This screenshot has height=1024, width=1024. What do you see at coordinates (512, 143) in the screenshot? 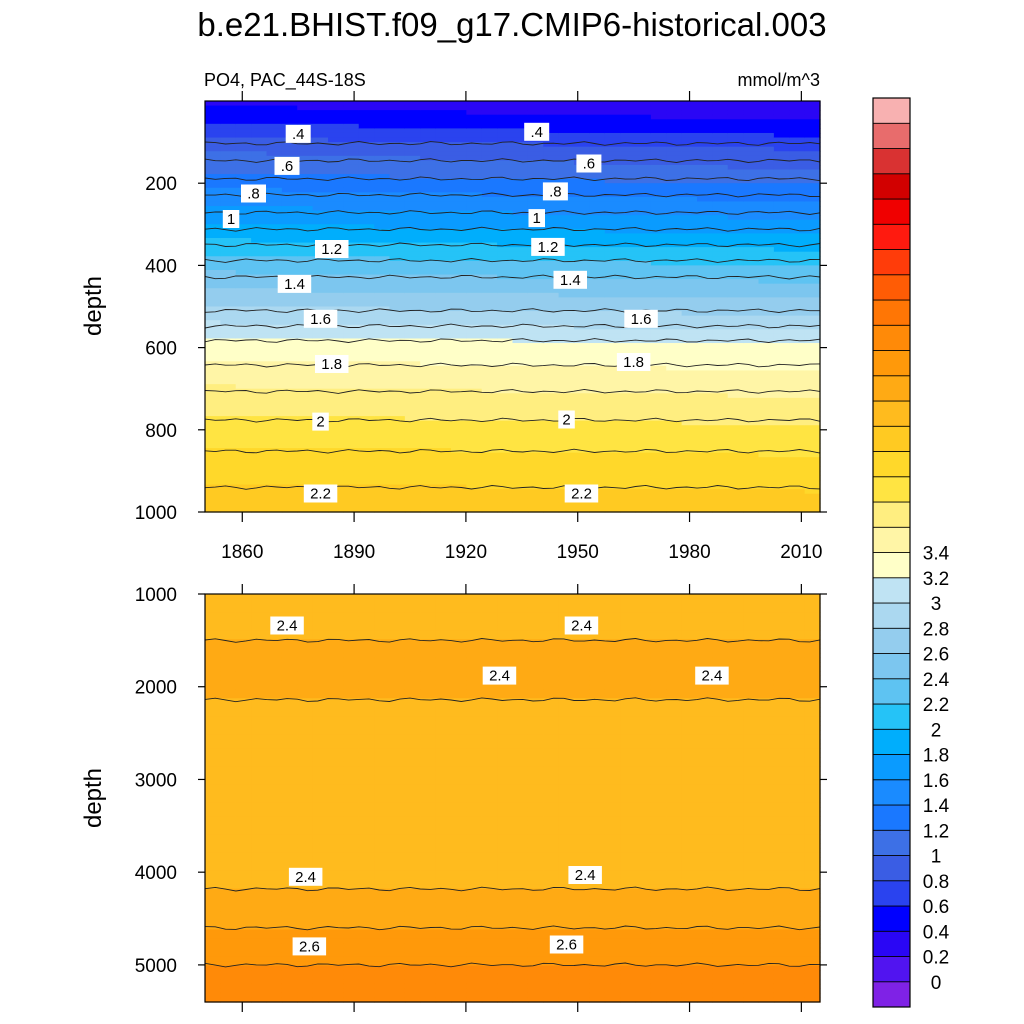
I see `contour-line` at bounding box center [512, 143].